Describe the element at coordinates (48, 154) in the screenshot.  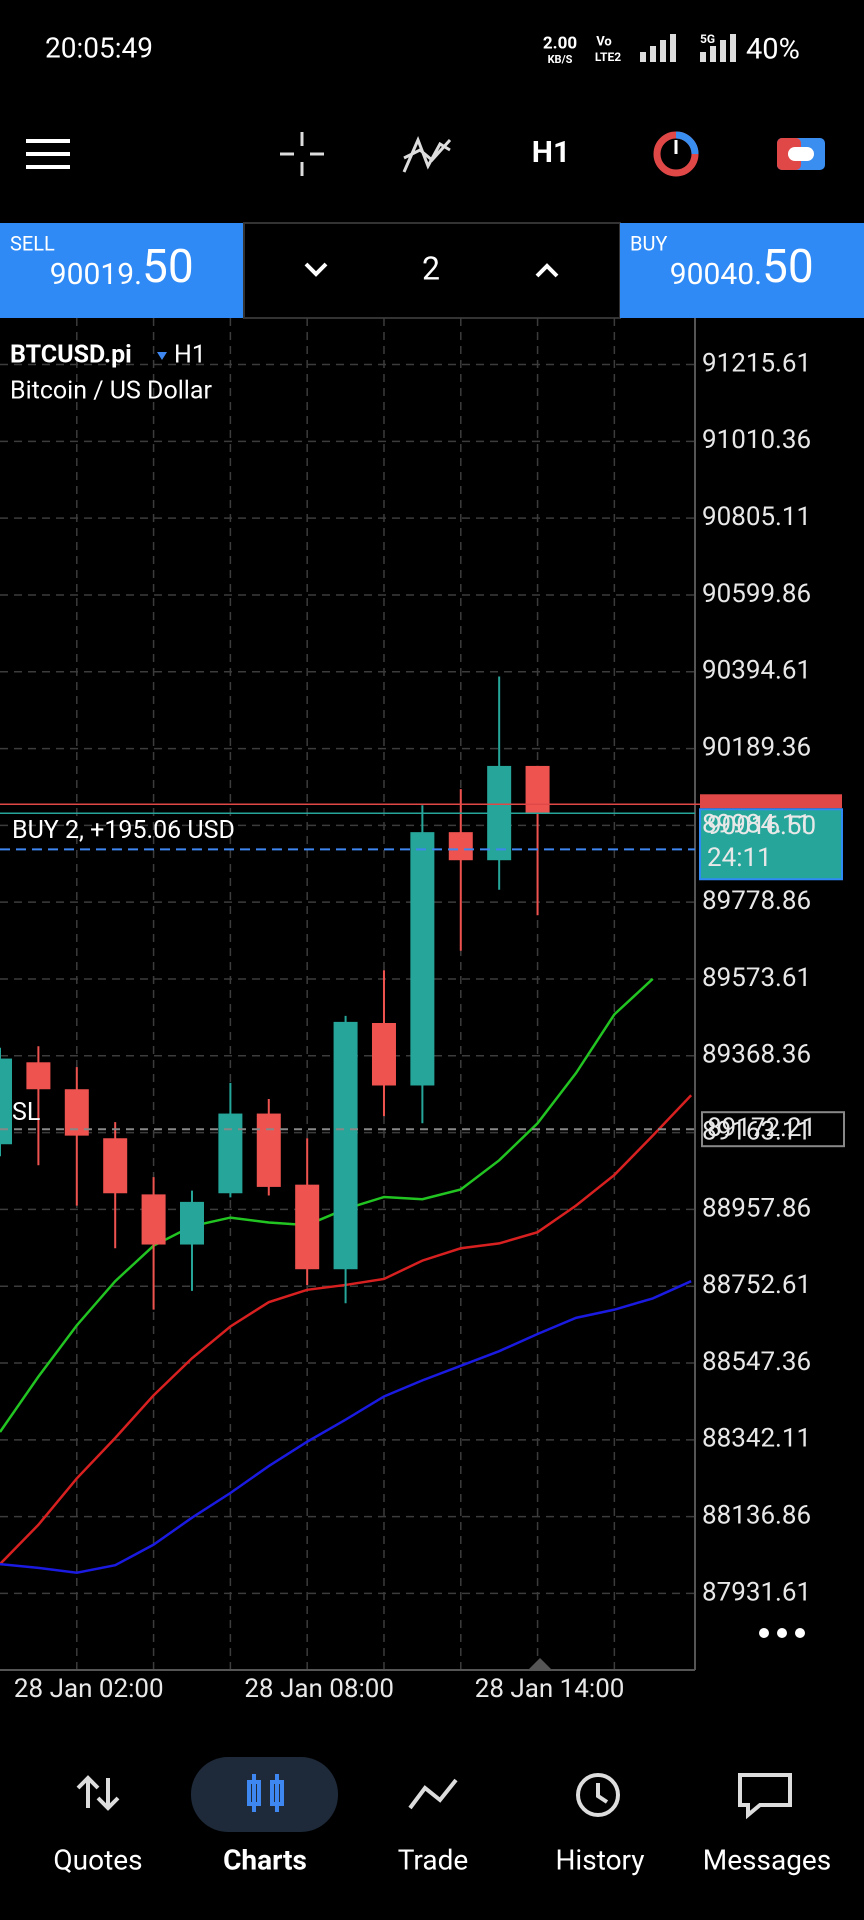
I see `menu-button` at that location.